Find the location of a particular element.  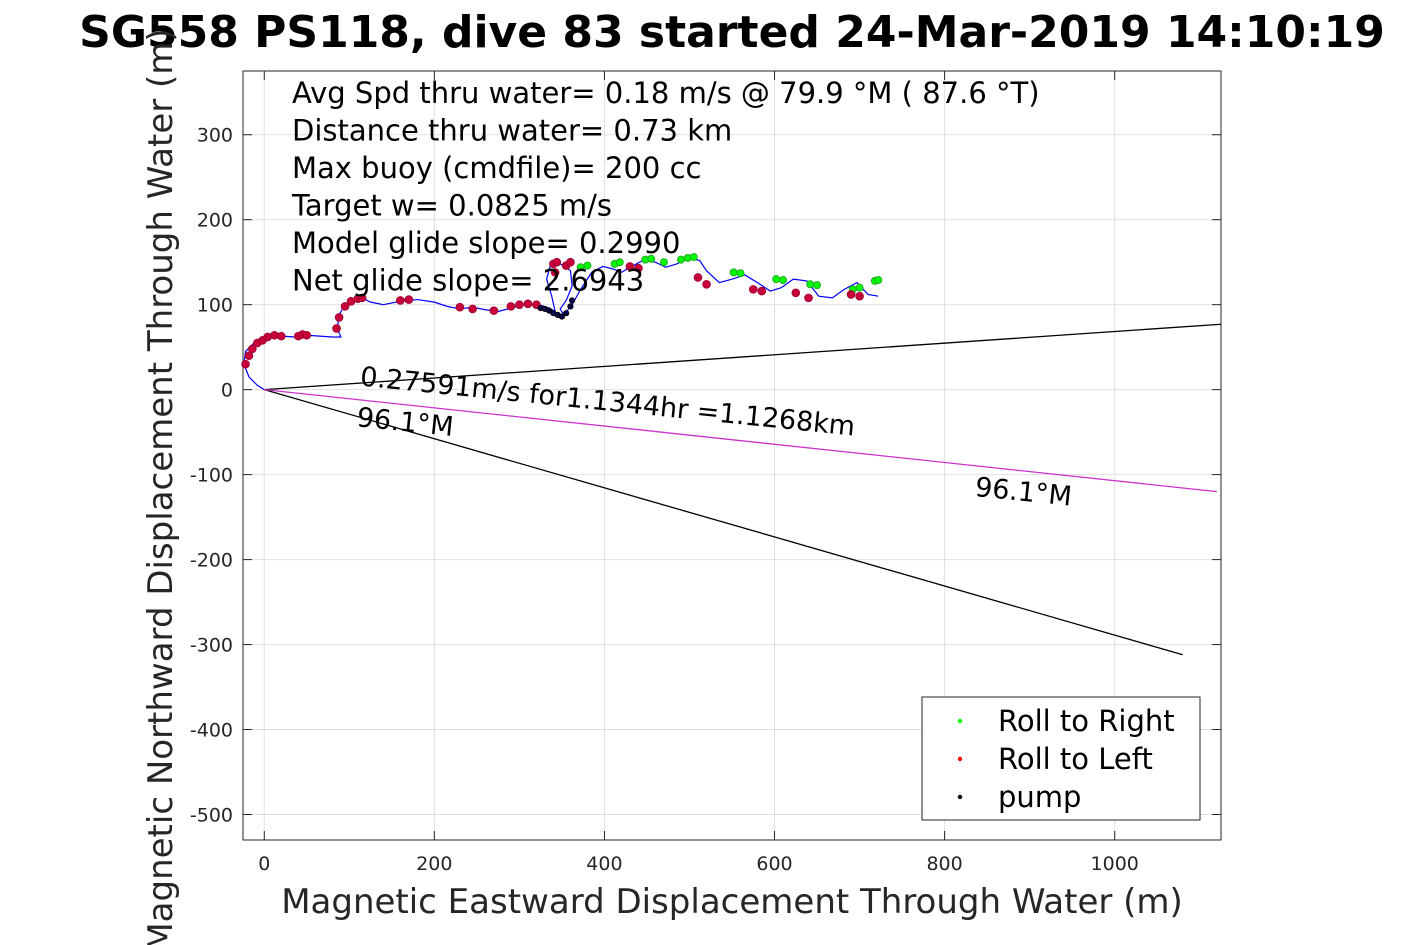

y-tick-label: -100 is located at coordinates (211, 476).